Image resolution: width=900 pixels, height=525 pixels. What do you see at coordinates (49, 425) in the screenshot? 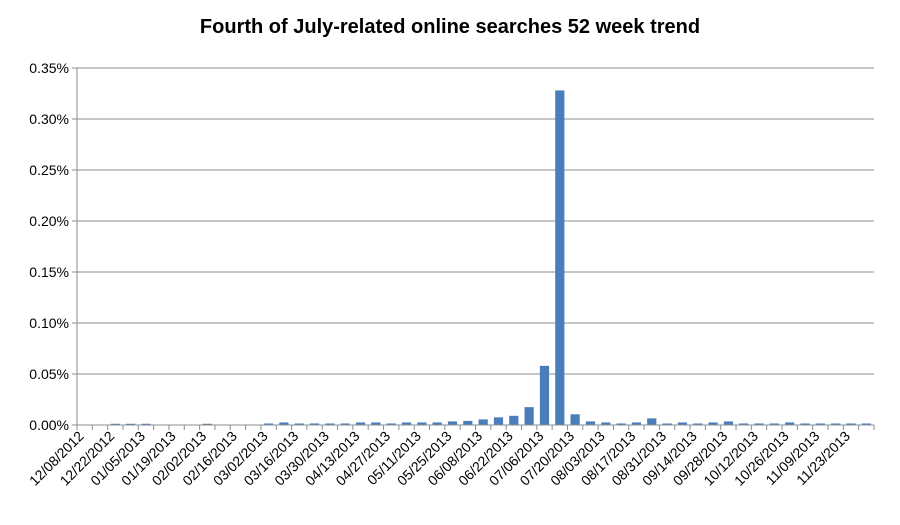
I see `y-tick-label: 0.00%` at bounding box center [49, 425].